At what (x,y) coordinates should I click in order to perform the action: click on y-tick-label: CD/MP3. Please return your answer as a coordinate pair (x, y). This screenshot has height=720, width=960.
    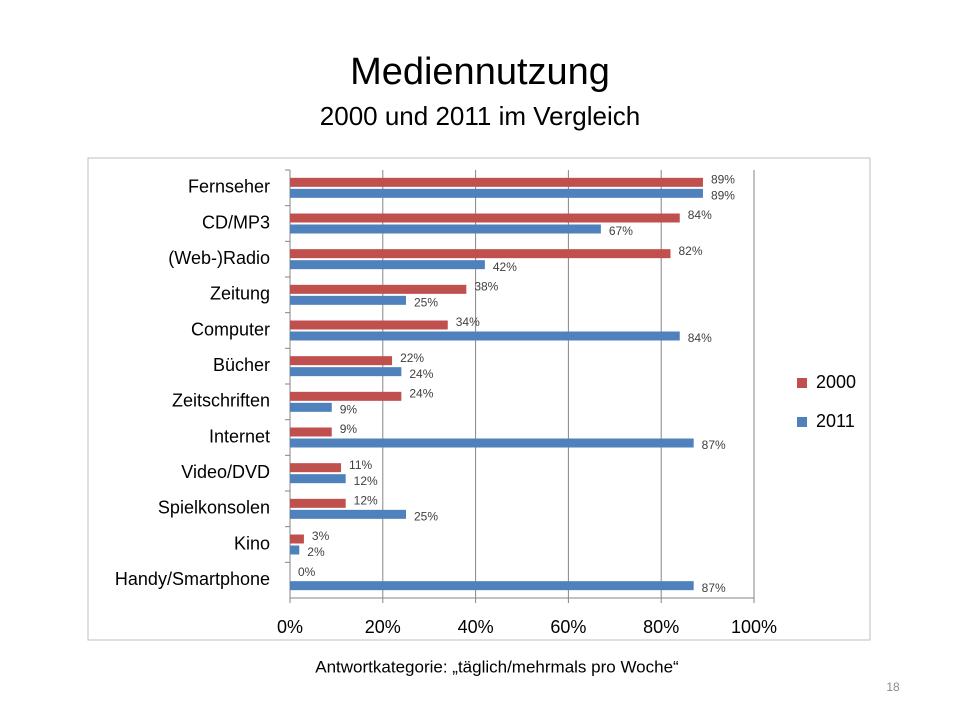
    Looking at the image, I should click on (236, 222).